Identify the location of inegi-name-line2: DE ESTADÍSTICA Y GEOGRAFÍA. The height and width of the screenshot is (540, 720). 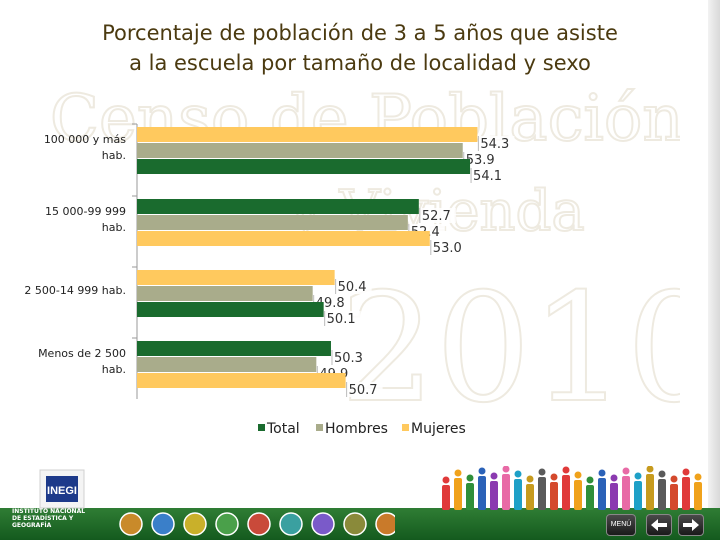
(43, 522).